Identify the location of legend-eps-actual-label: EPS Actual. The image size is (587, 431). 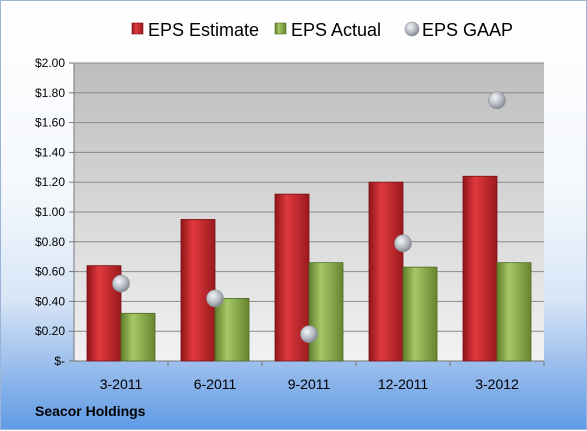
(336, 30).